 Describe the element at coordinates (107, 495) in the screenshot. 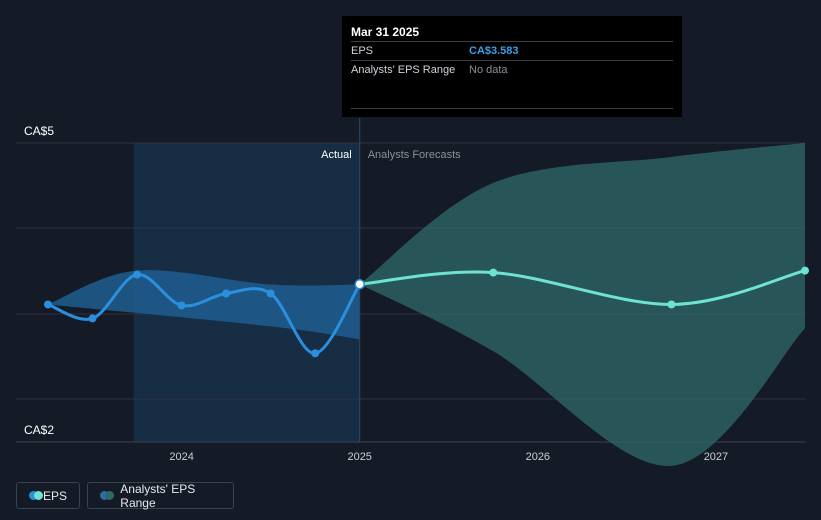

I see `range-swatch-icon` at that location.